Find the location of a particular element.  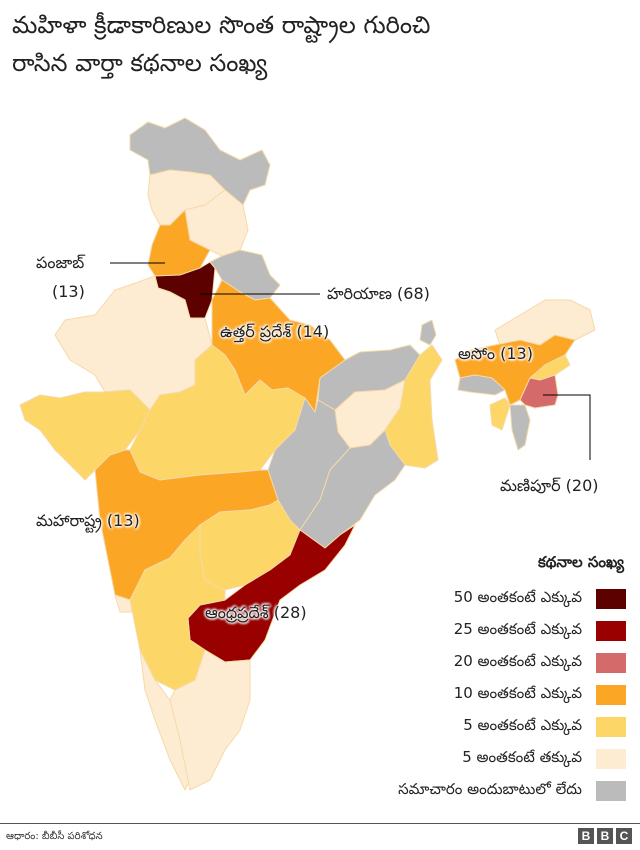

label-maharashtra: మహారాష్ట్ర (13) is located at coordinates (88, 520).